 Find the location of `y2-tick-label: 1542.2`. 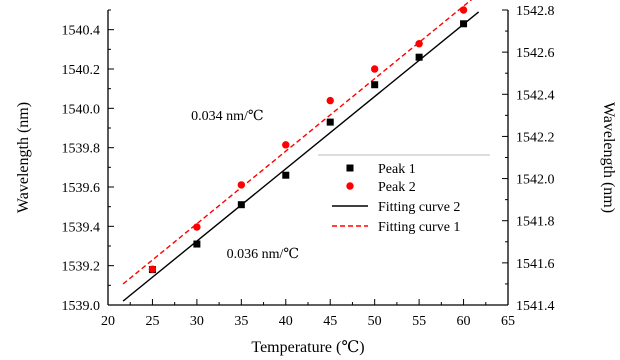

y2-tick-label: 1542.2 is located at coordinates (535, 137).